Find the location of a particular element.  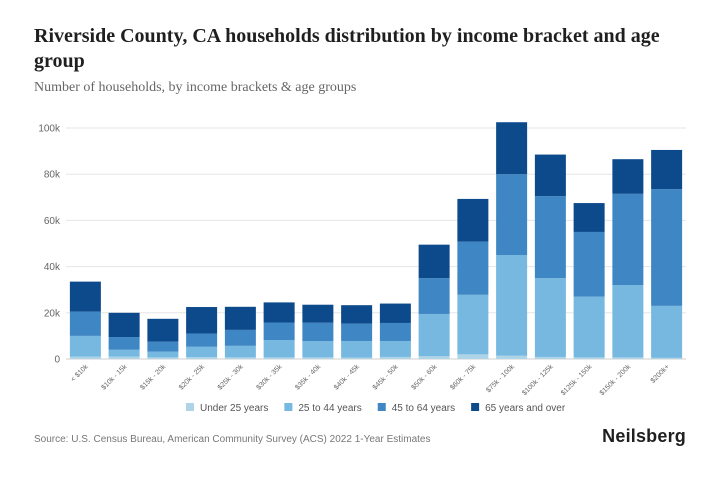

y-tick-label: 20k is located at coordinates (52, 313).